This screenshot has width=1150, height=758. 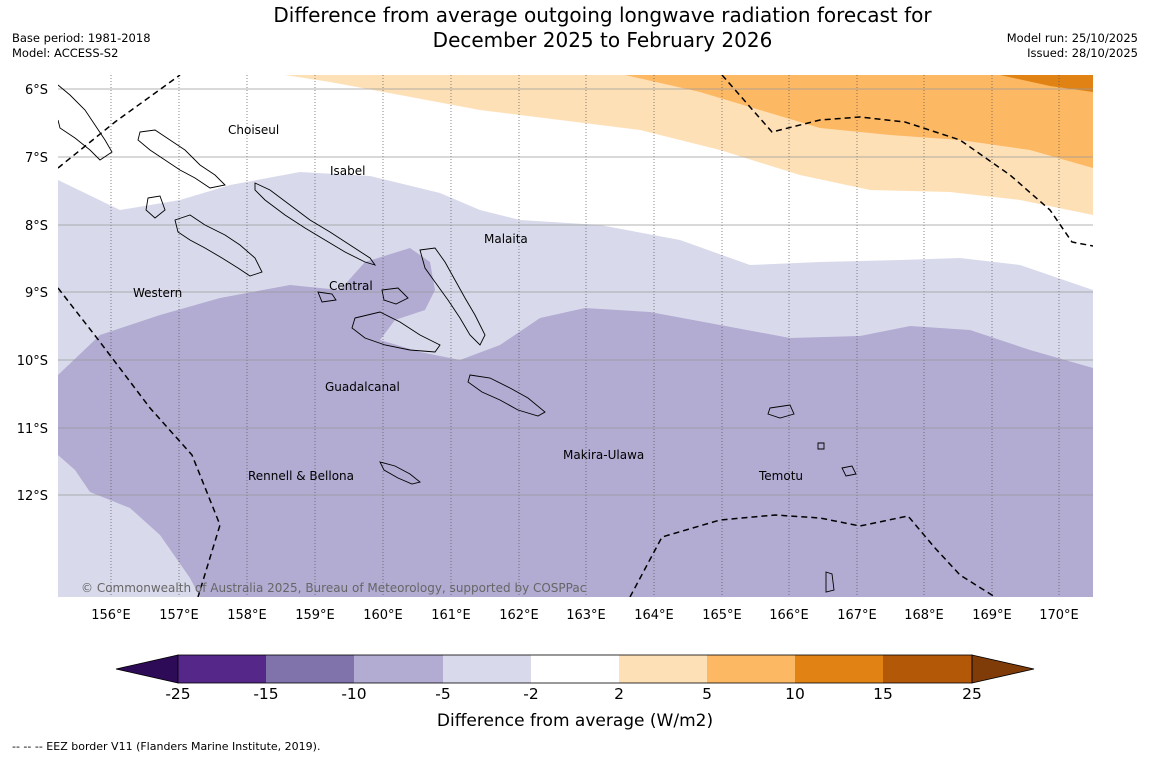 What do you see at coordinates (924, 615) in the screenshot?
I see `lon-tick-168e: 168°E` at bounding box center [924, 615].